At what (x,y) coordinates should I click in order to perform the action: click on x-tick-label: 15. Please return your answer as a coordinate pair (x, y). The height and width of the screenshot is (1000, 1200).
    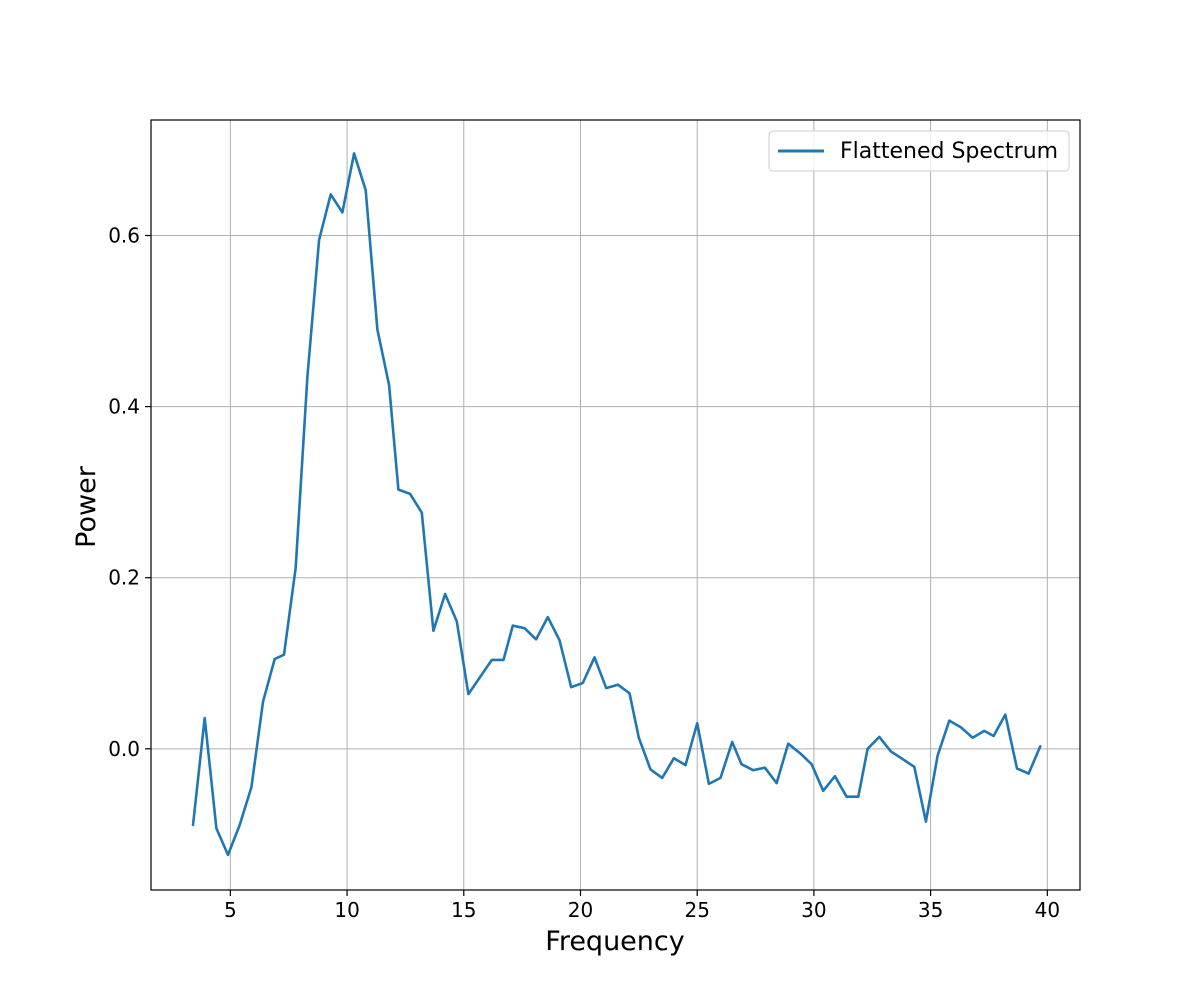
    Looking at the image, I should click on (463, 910).